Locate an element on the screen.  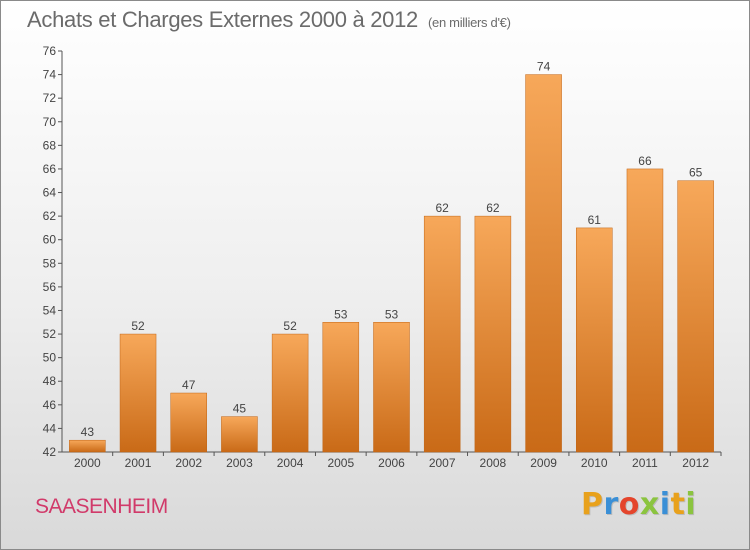
y-tick-label: 74 is located at coordinates (50, 75).